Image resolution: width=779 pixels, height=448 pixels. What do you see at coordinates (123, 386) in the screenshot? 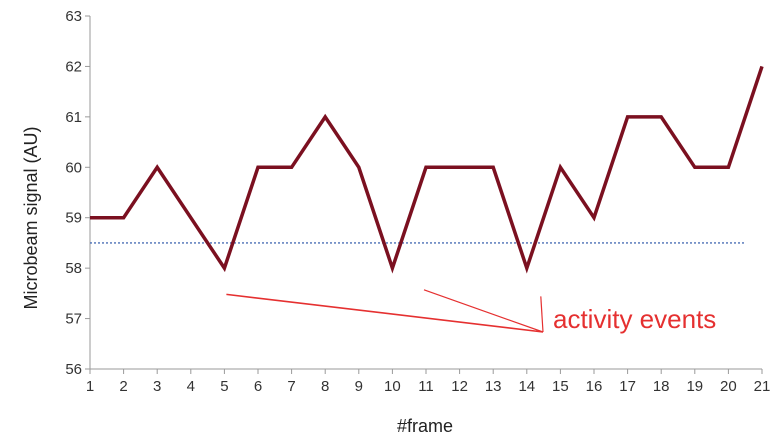
I see `x-tick-label: 2` at bounding box center [123, 386].